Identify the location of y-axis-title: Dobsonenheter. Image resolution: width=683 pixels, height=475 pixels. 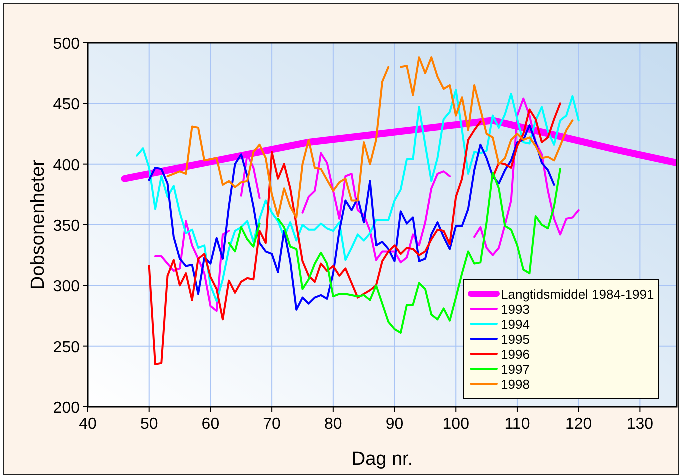
(38, 224).